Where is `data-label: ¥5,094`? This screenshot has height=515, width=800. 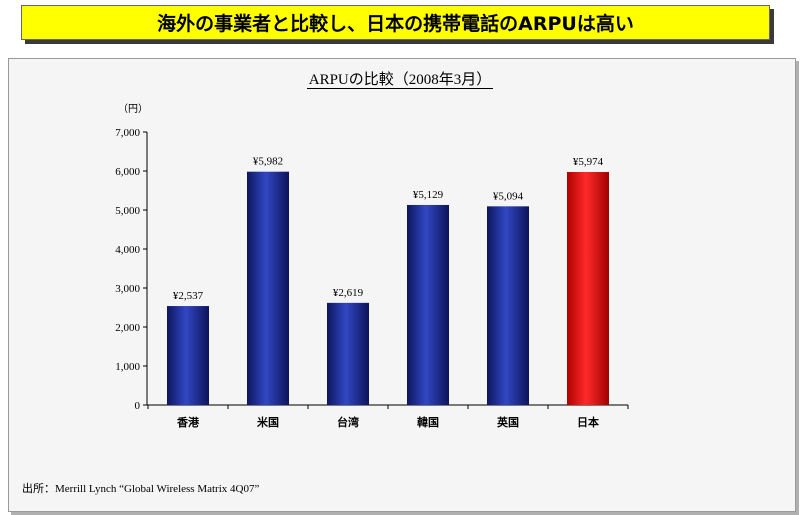 data-label: ¥5,094 is located at coordinates (508, 196).